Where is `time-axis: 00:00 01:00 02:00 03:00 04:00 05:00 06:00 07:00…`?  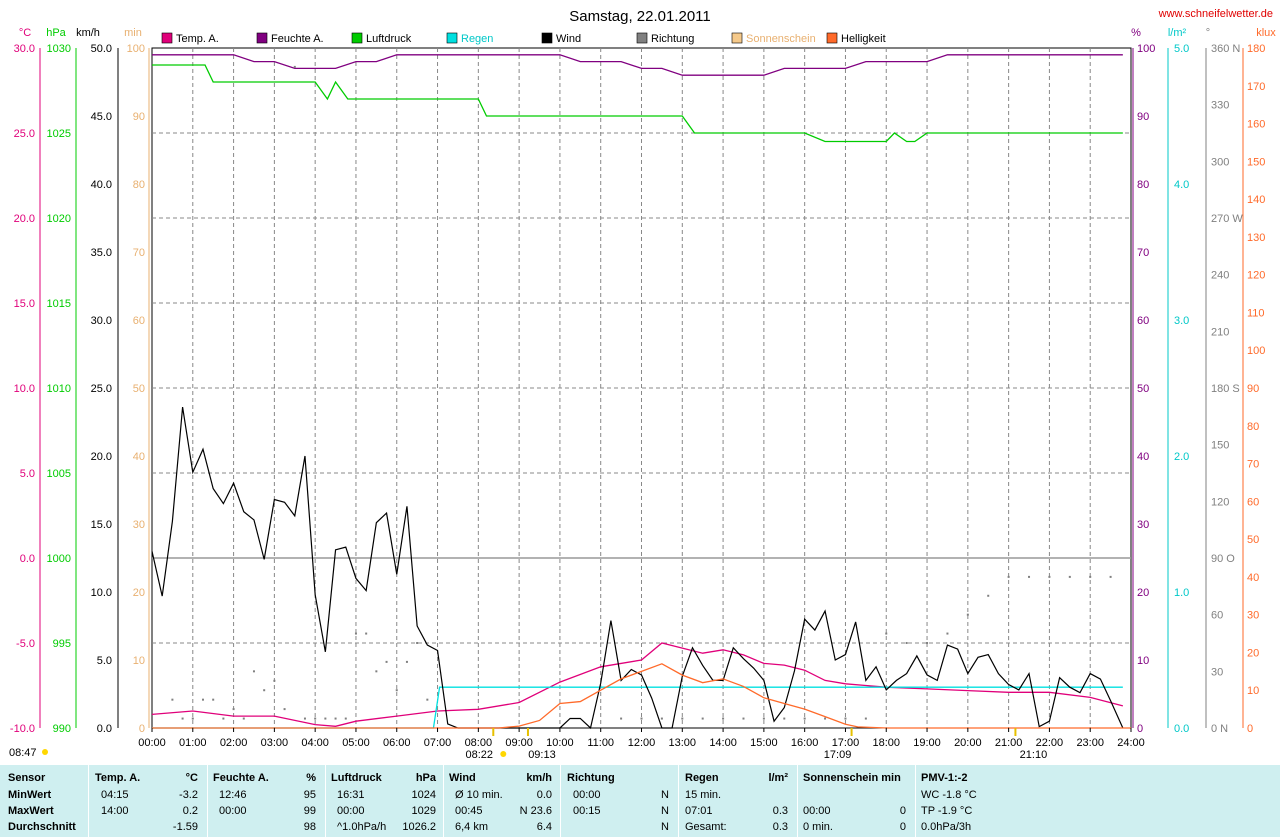
time-axis: 00:00 01:00 02:00 03:00 04:00 05:00 06:00 07:00… is located at coordinates (641, 738).